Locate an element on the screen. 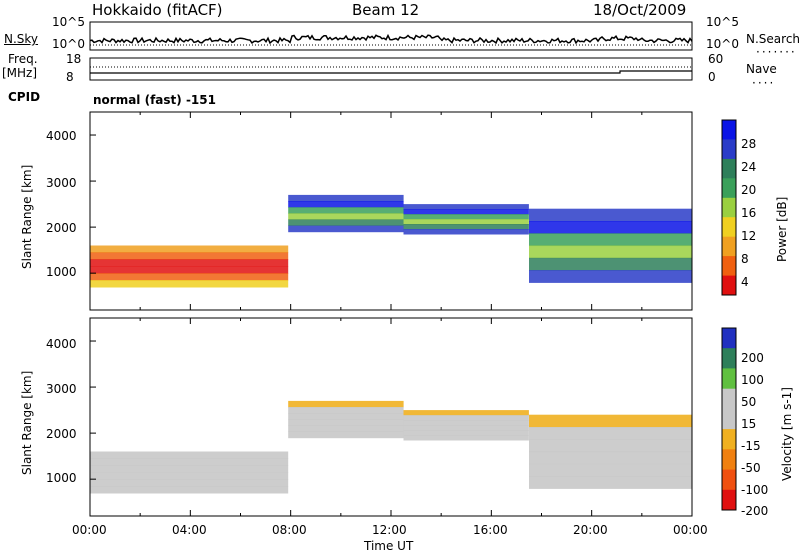  nsky-panel-frame is located at coordinates (391, 36).